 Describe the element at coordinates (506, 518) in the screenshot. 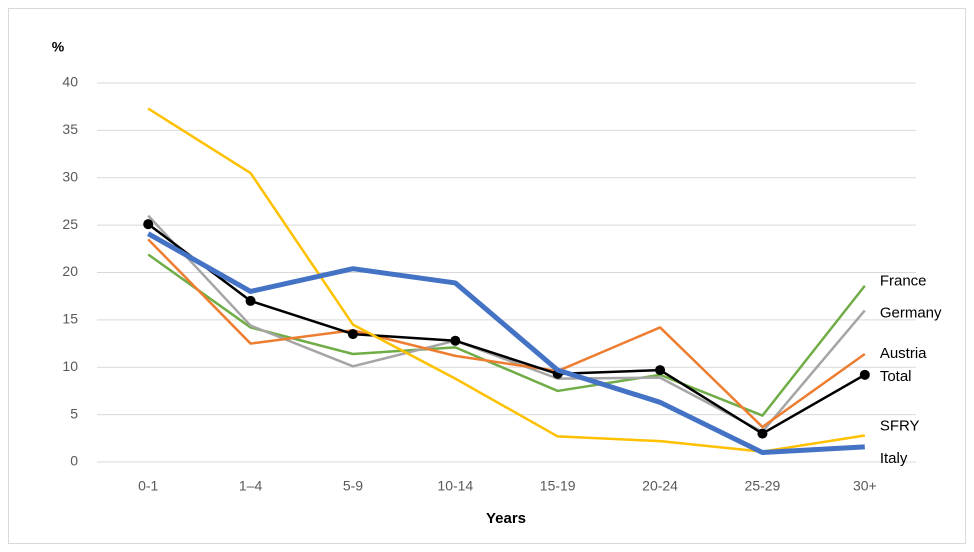

I see `x-axis-label: Years` at that location.